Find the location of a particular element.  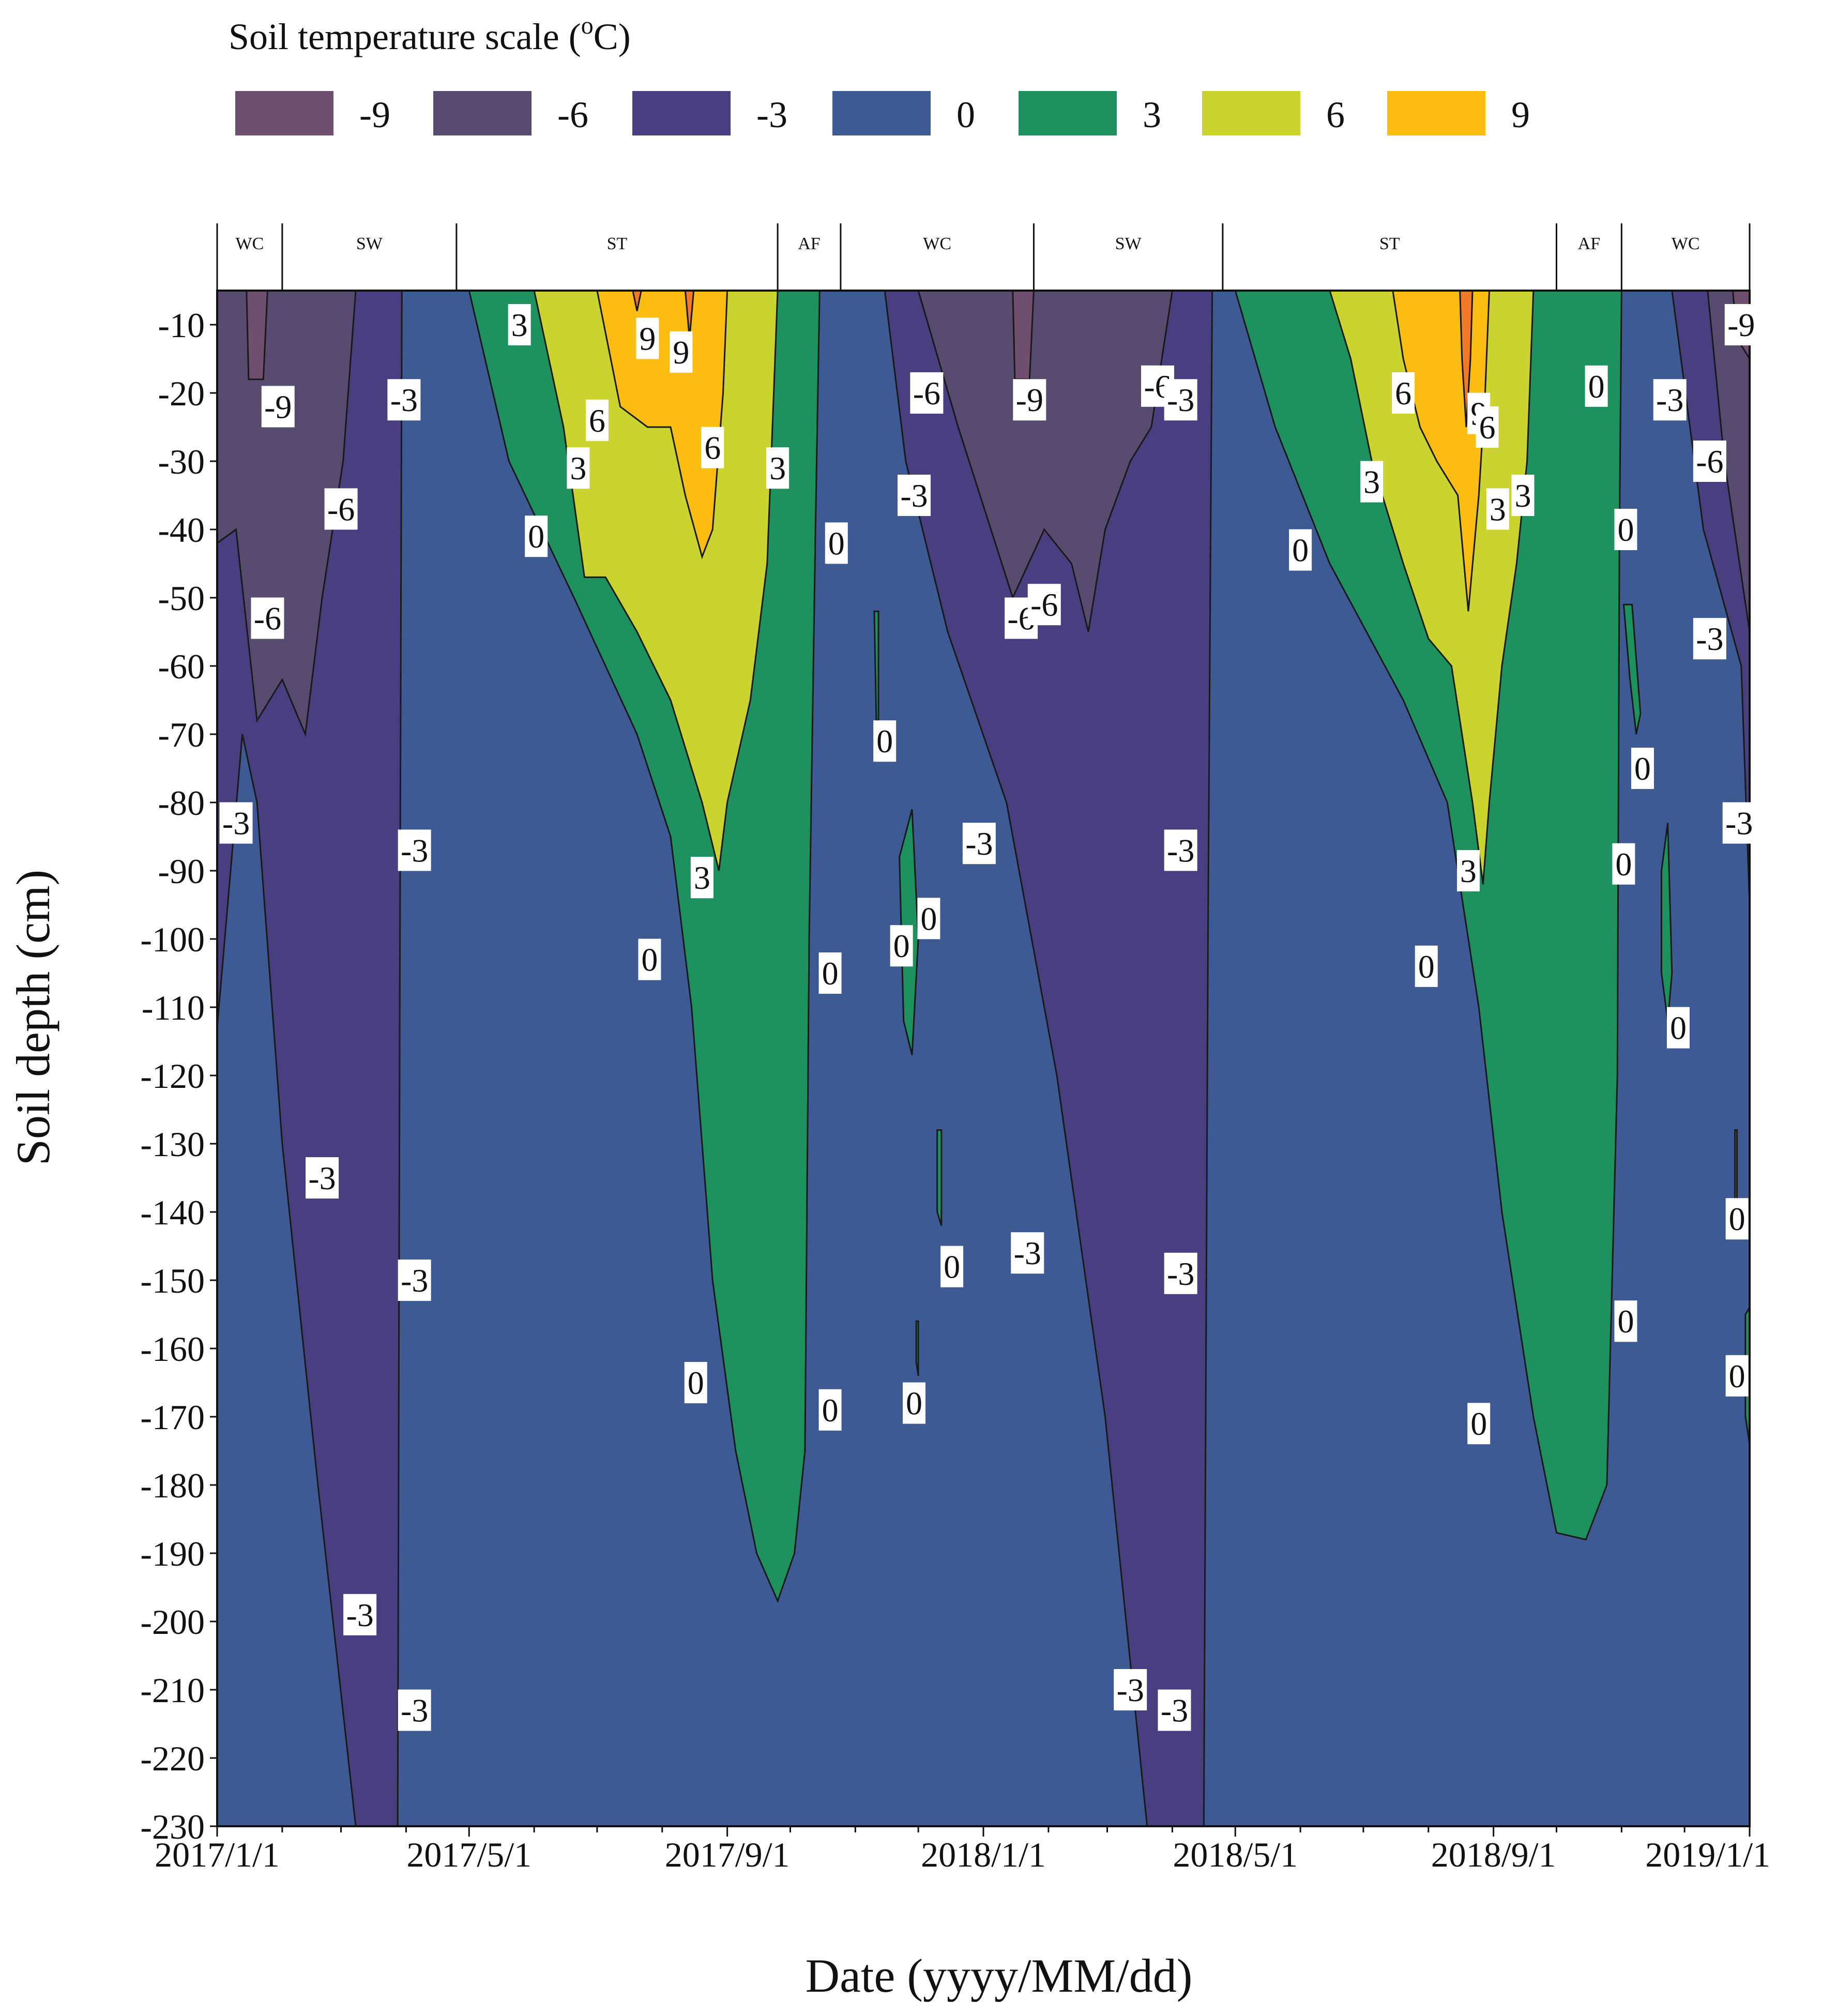

x-axis-title: Date (yyyy/MM/dd) is located at coordinates (999, 1975).